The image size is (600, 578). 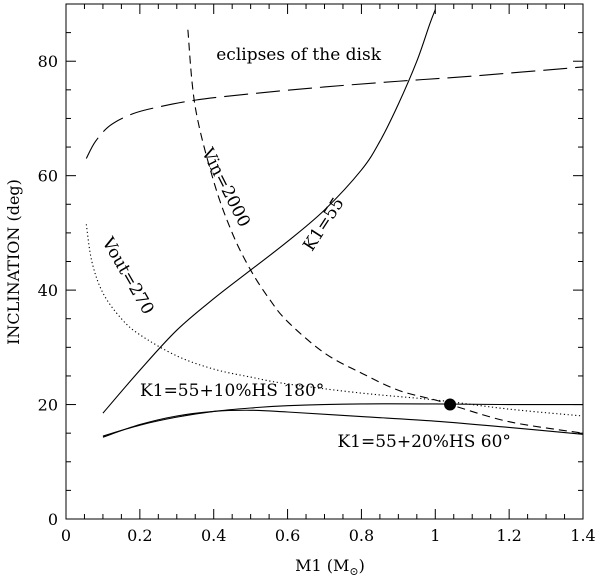 What do you see at coordinates (13, 262) in the screenshot?
I see `y-axis-title: INCLINATION (deg)` at bounding box center [13, 262].